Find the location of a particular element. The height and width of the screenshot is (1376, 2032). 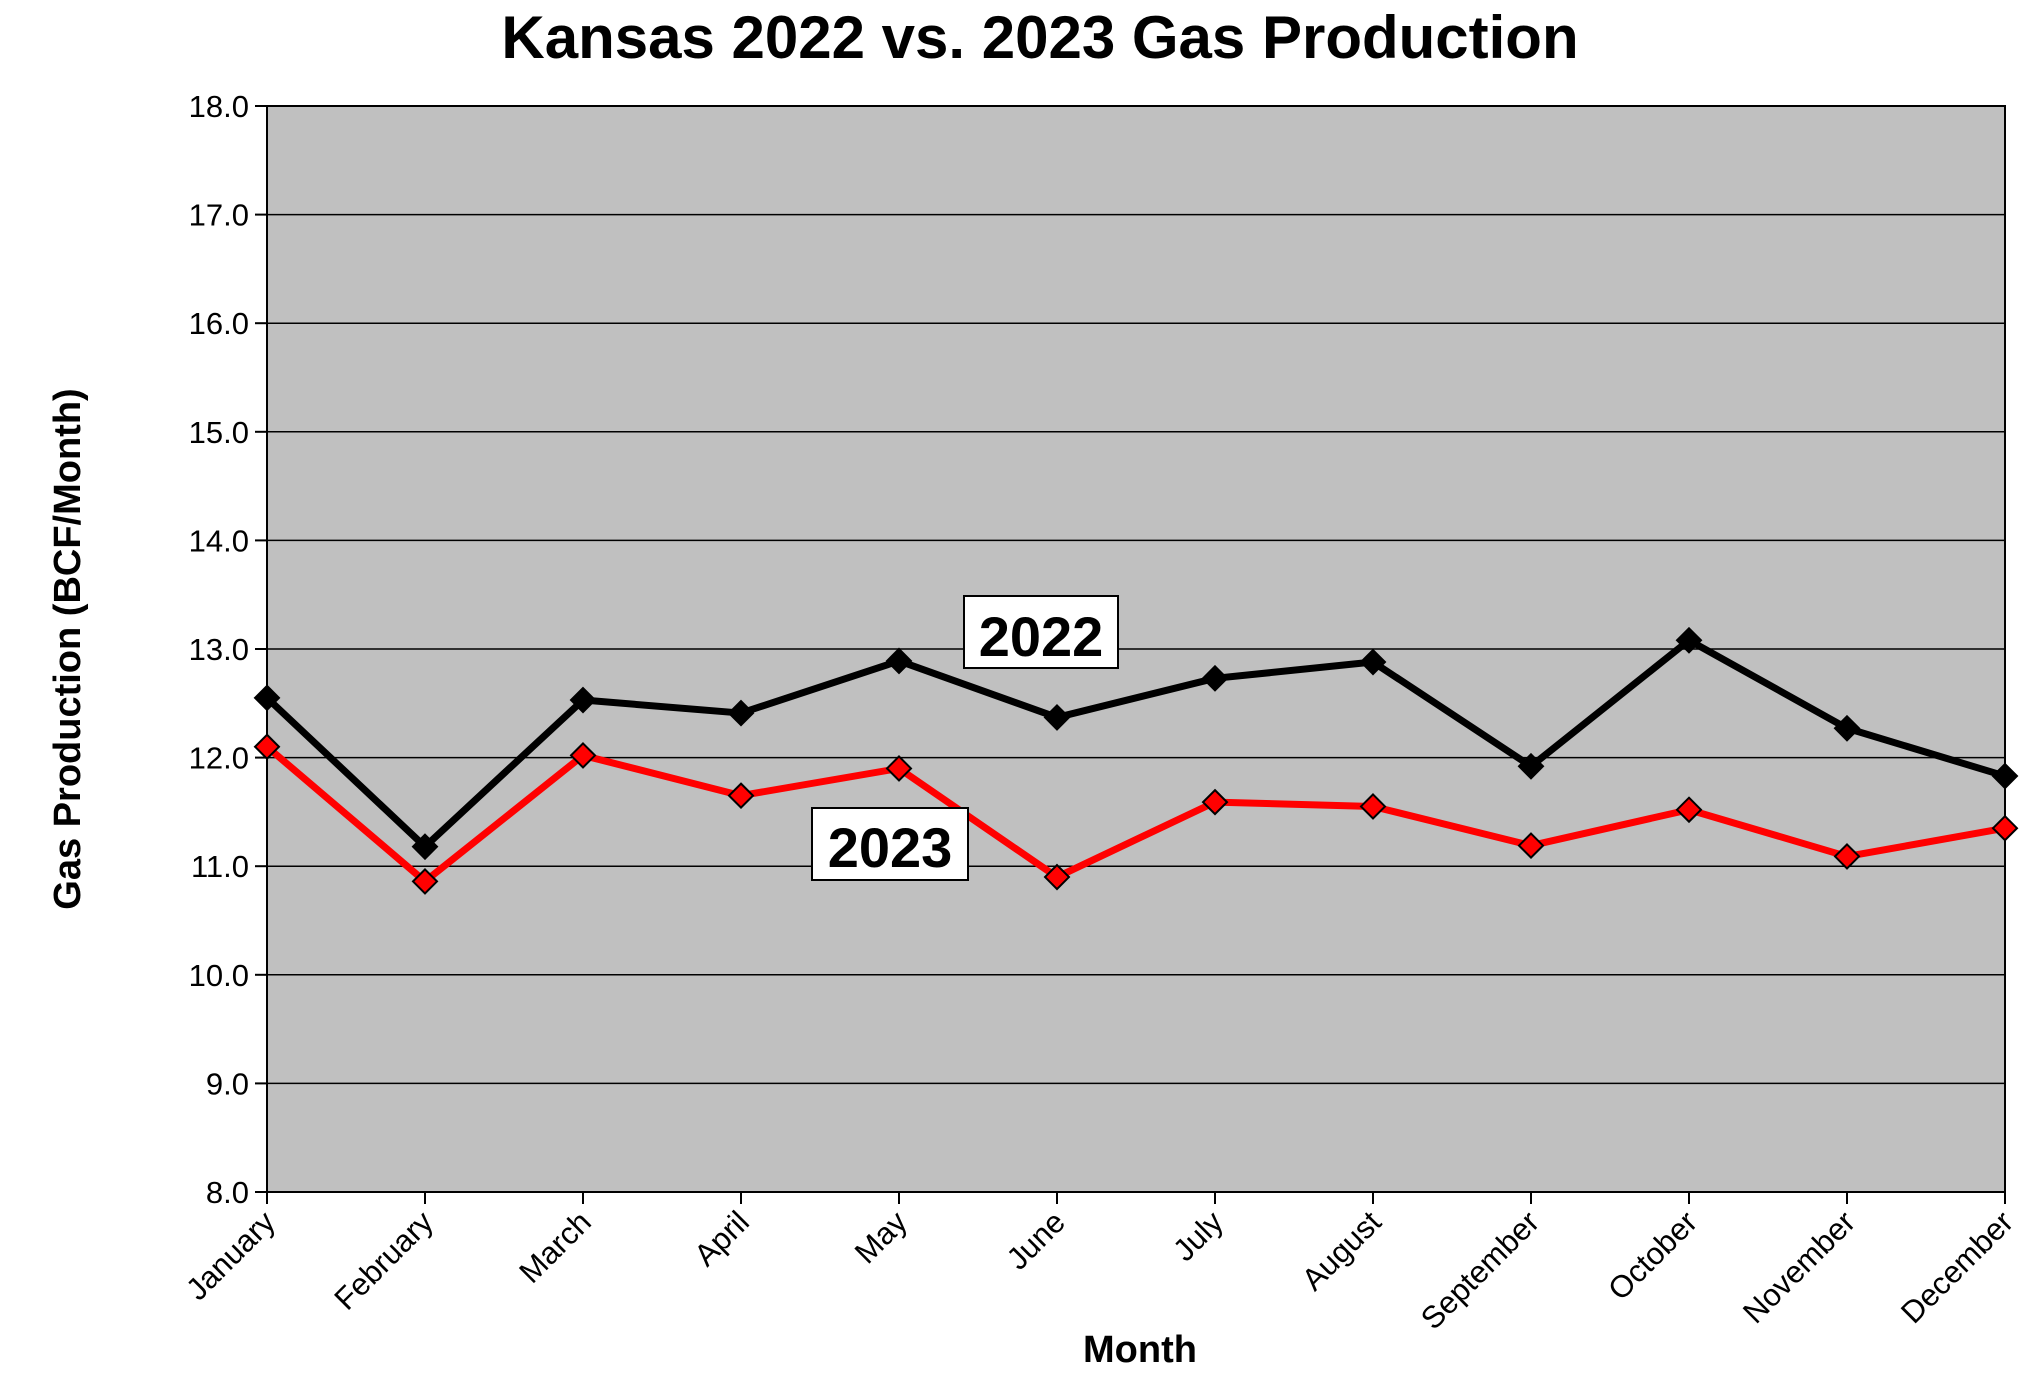

x-axis-title: Month is located at coordinates (1140, 1350).